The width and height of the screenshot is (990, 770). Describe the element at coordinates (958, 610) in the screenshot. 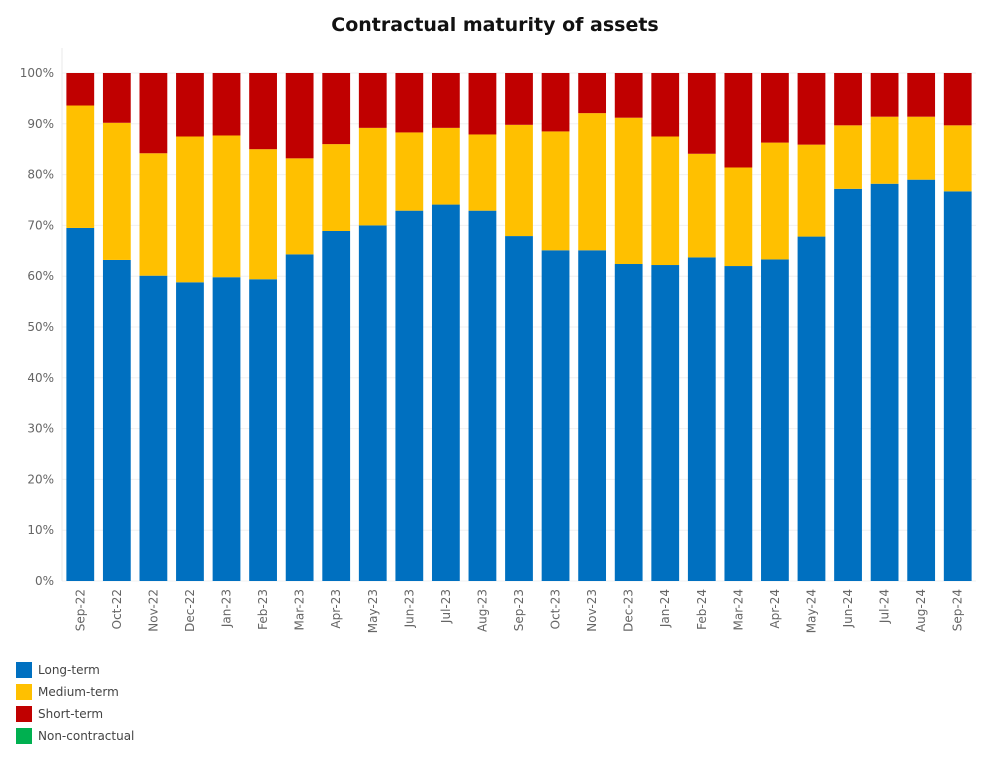

I see `x-tick-label: Sep-24` at that location.